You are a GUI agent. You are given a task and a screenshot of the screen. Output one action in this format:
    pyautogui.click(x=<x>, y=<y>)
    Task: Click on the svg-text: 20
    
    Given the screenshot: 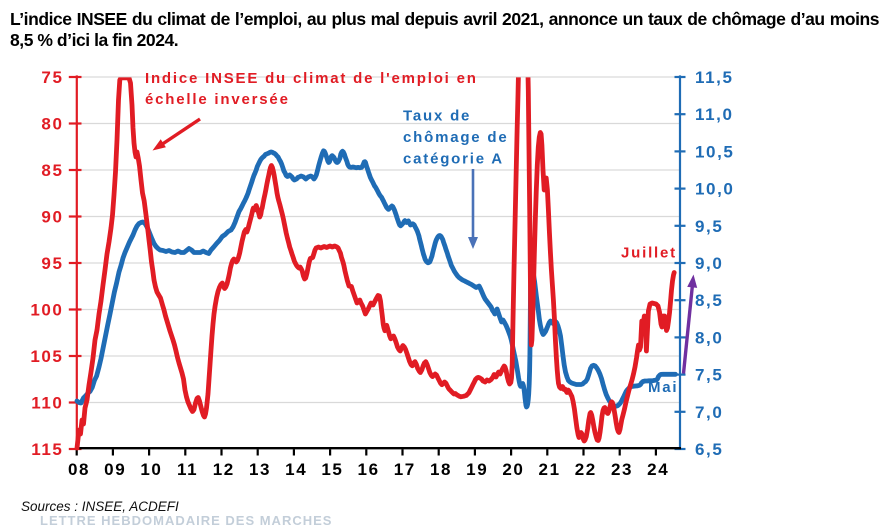 What is the action you would take?
    pyautogui.click(x=513, y=469)
    